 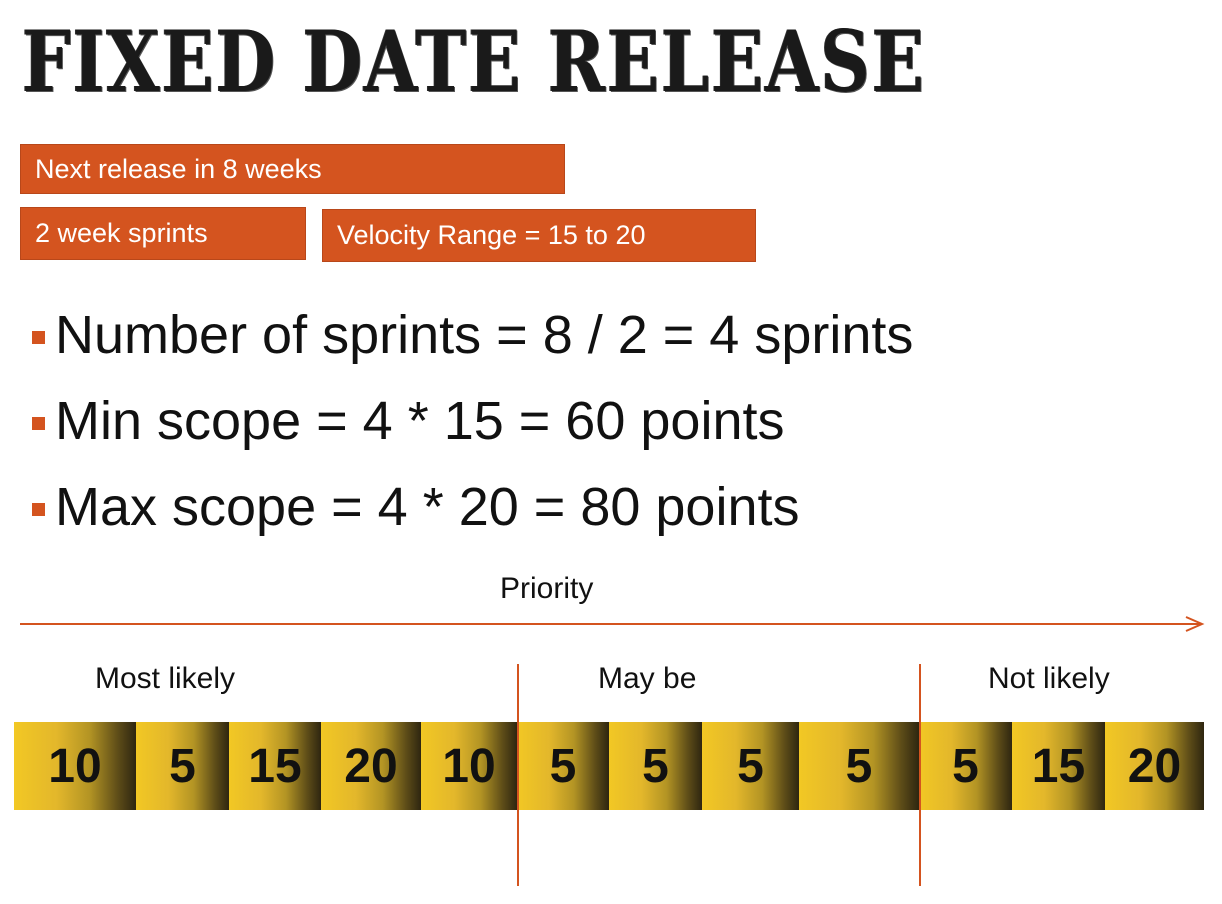 What do you see at coordinates (547, 588) in the screenshot?
I see `priority-label: Priority` at bounding box center [547, 588].